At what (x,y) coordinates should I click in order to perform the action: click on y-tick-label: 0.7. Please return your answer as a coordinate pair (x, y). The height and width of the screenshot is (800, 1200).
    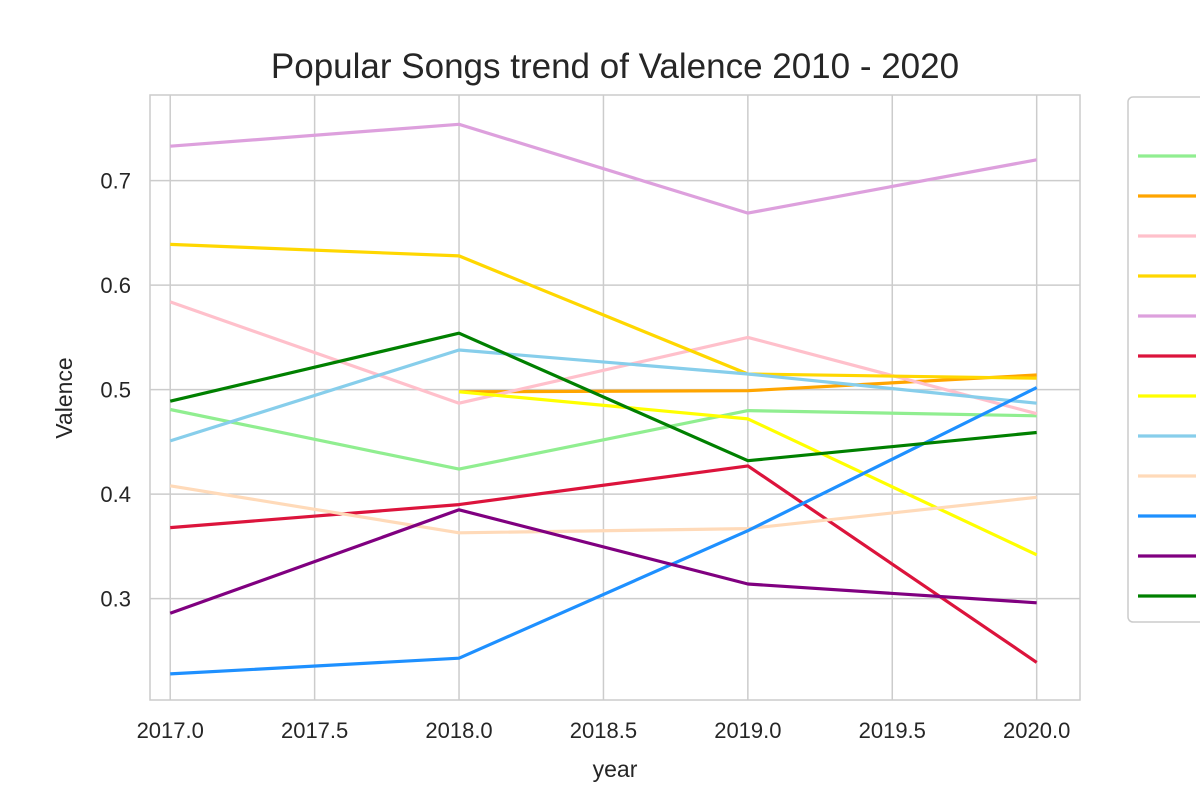
    Looking at the image, I should click on (115, 181).